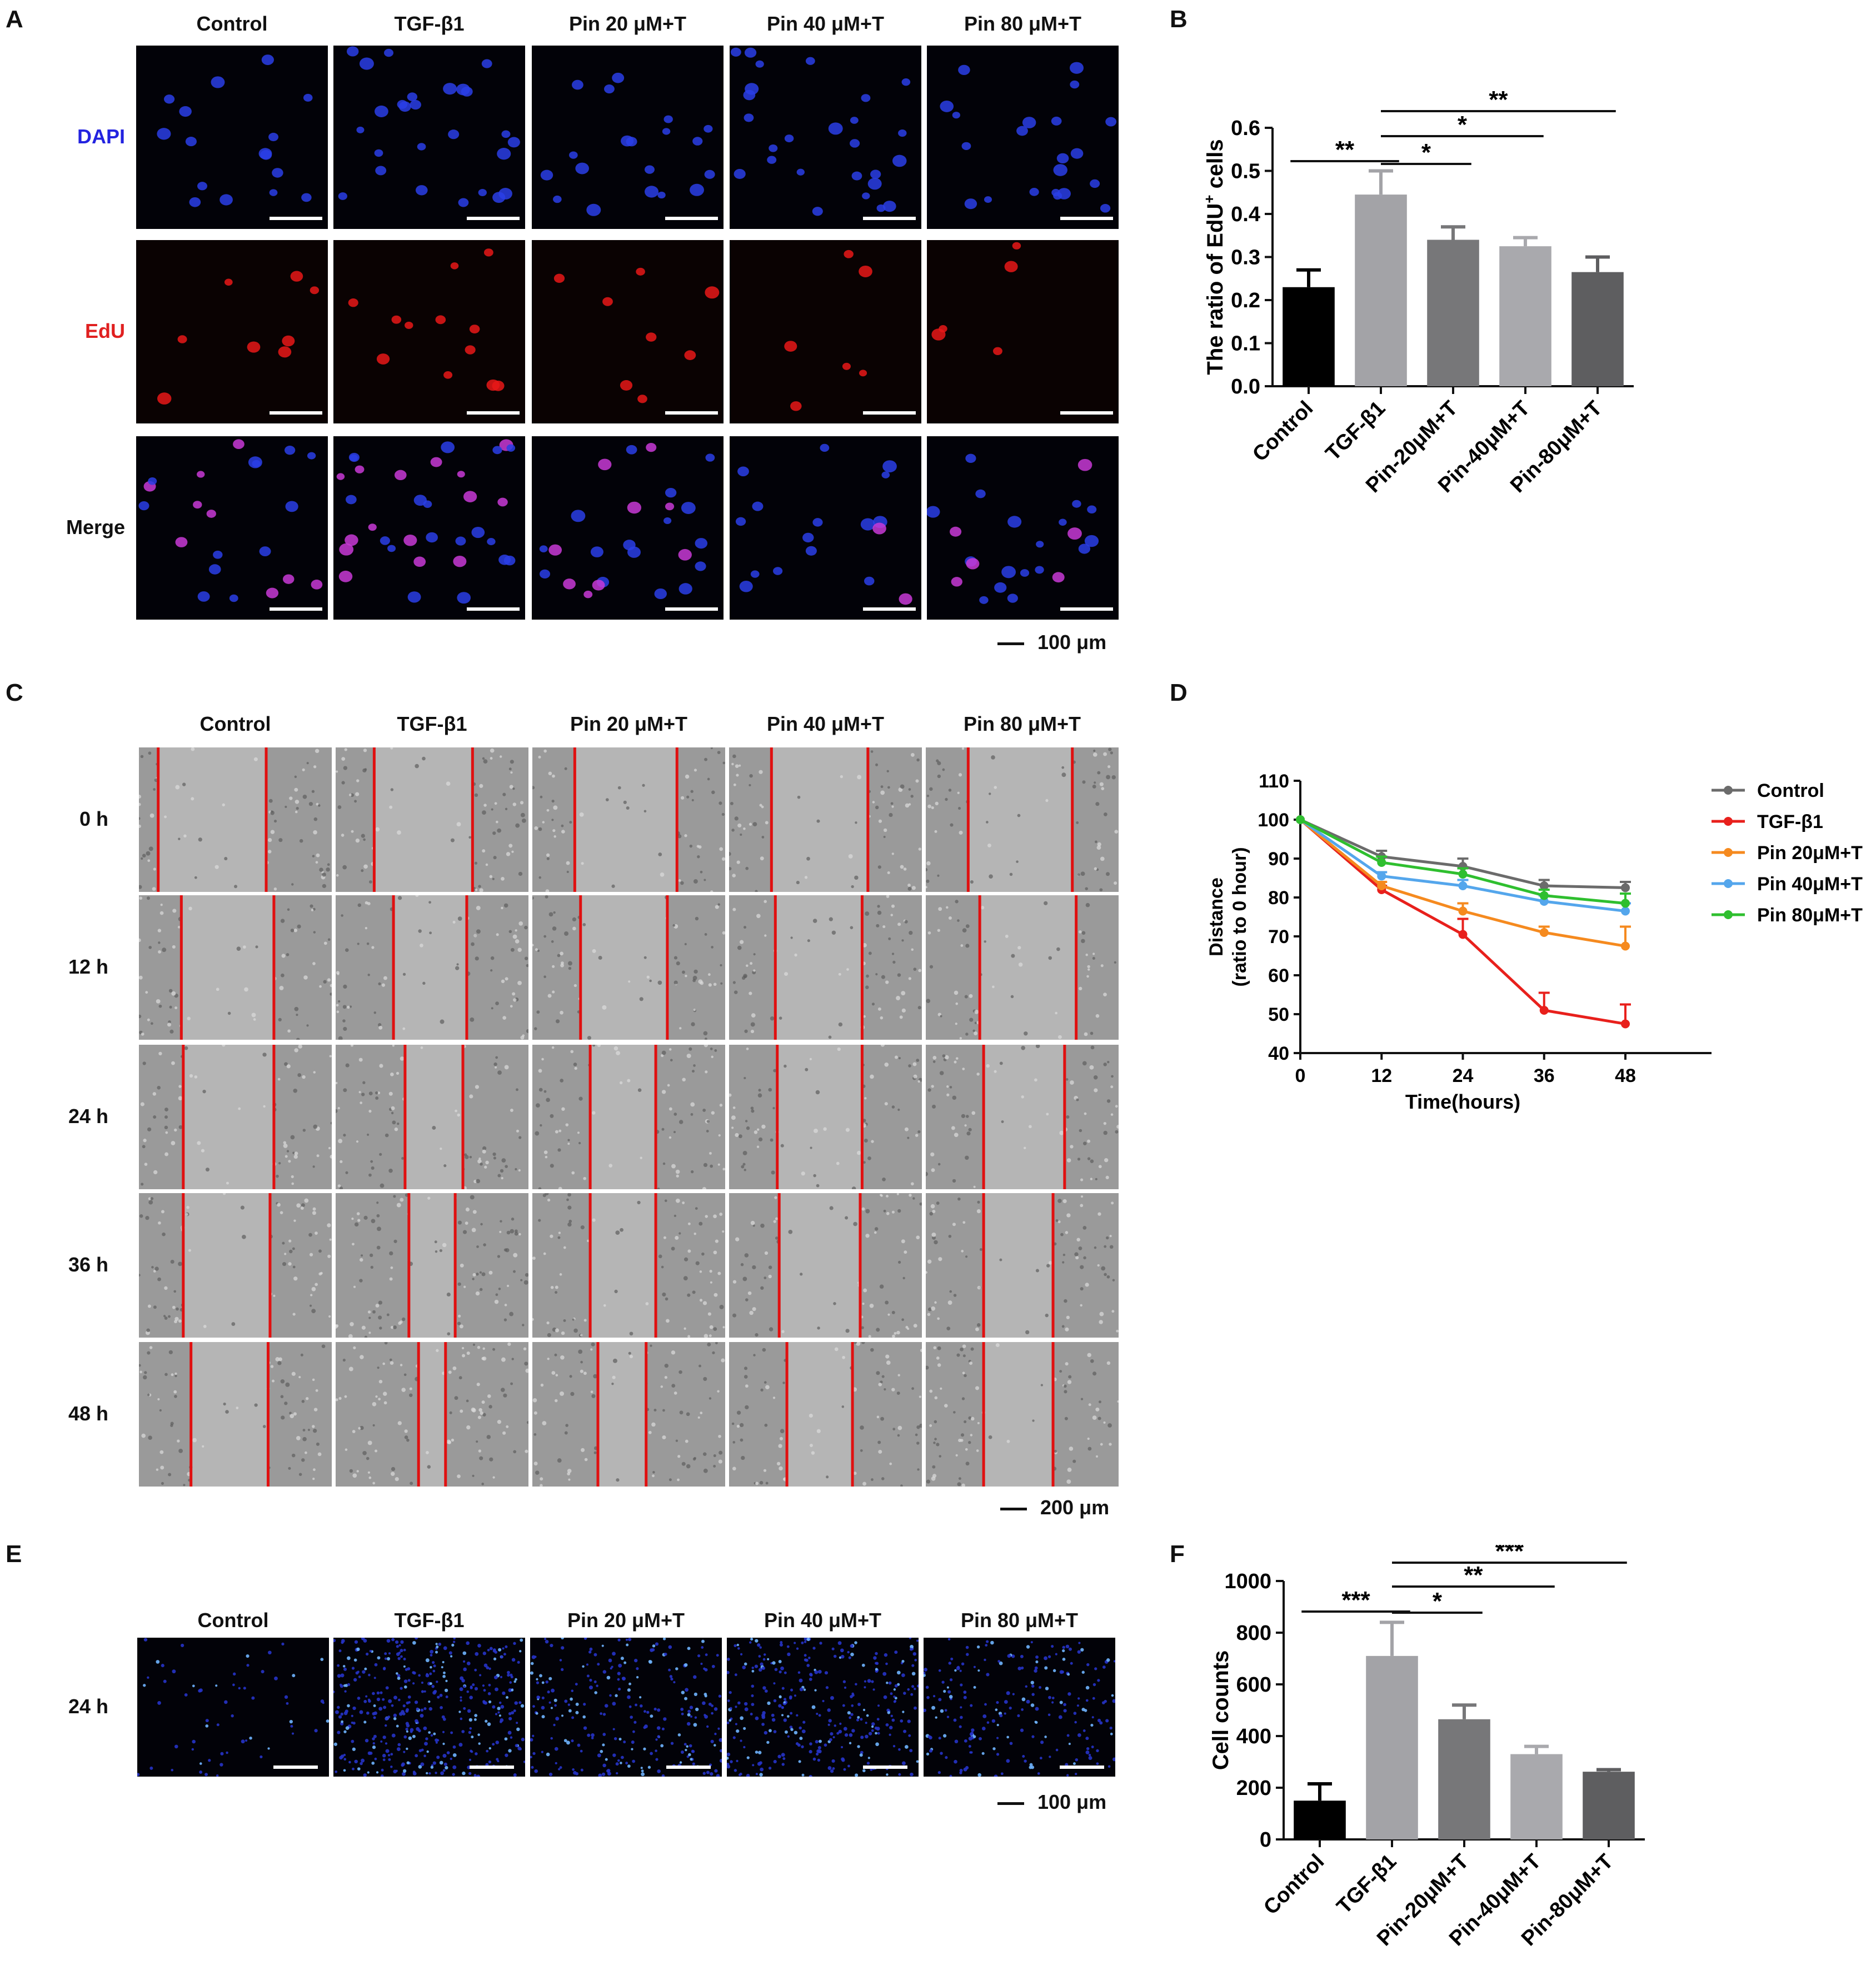 This screenshot has height=1970, width=1876. What do you see at coordinates (1283, 431) in the screenshot?
I see `x-tick-label: Control` at bounding box center [1283, 431].